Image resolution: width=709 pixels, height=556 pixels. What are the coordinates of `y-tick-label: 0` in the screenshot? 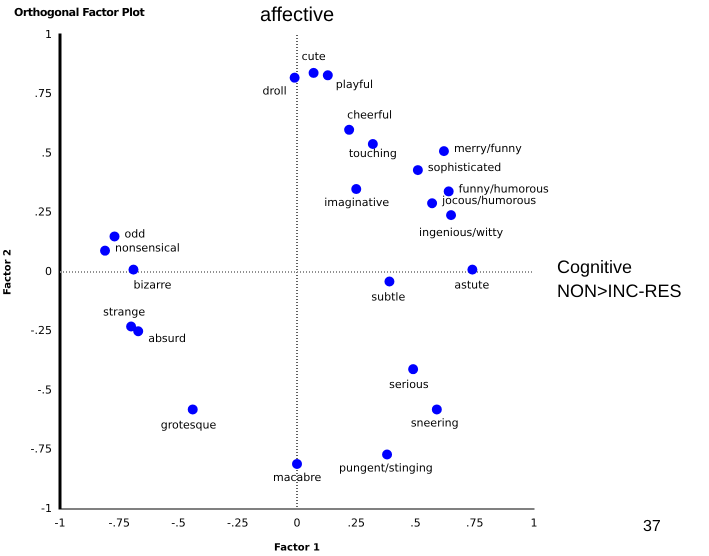 It's located at (48, 271).